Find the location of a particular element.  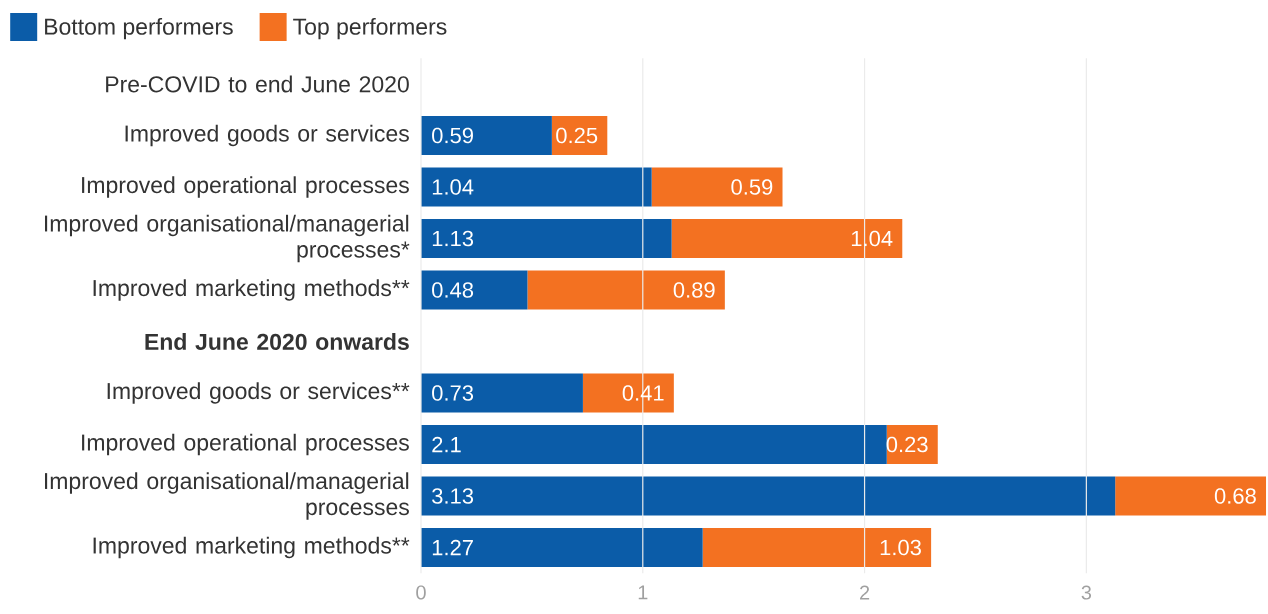

data-label: 2.1 is located at coordinates (446, 444).